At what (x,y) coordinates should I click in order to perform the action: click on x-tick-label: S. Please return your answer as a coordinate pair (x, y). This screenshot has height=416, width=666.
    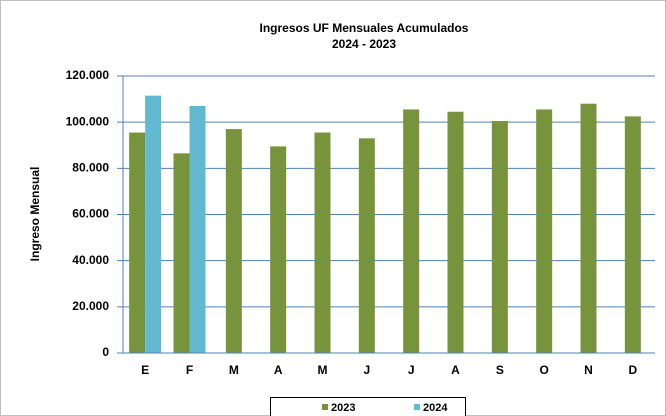
    Looking at the image, I should click on (500, 370).